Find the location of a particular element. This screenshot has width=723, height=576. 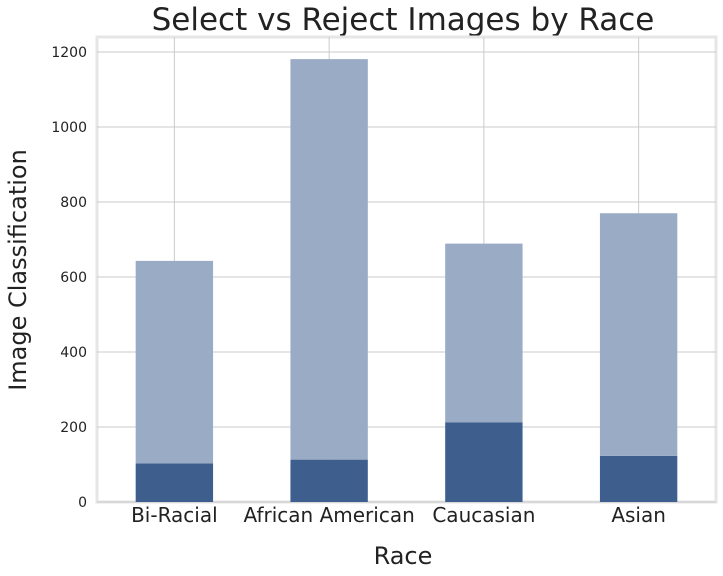

y-tick-label: 400 is located at coordinates (73, 353).